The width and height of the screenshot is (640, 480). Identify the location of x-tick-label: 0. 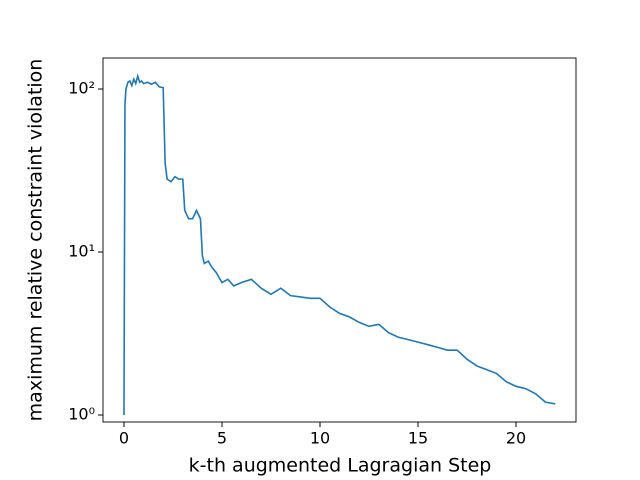
(124, 438).